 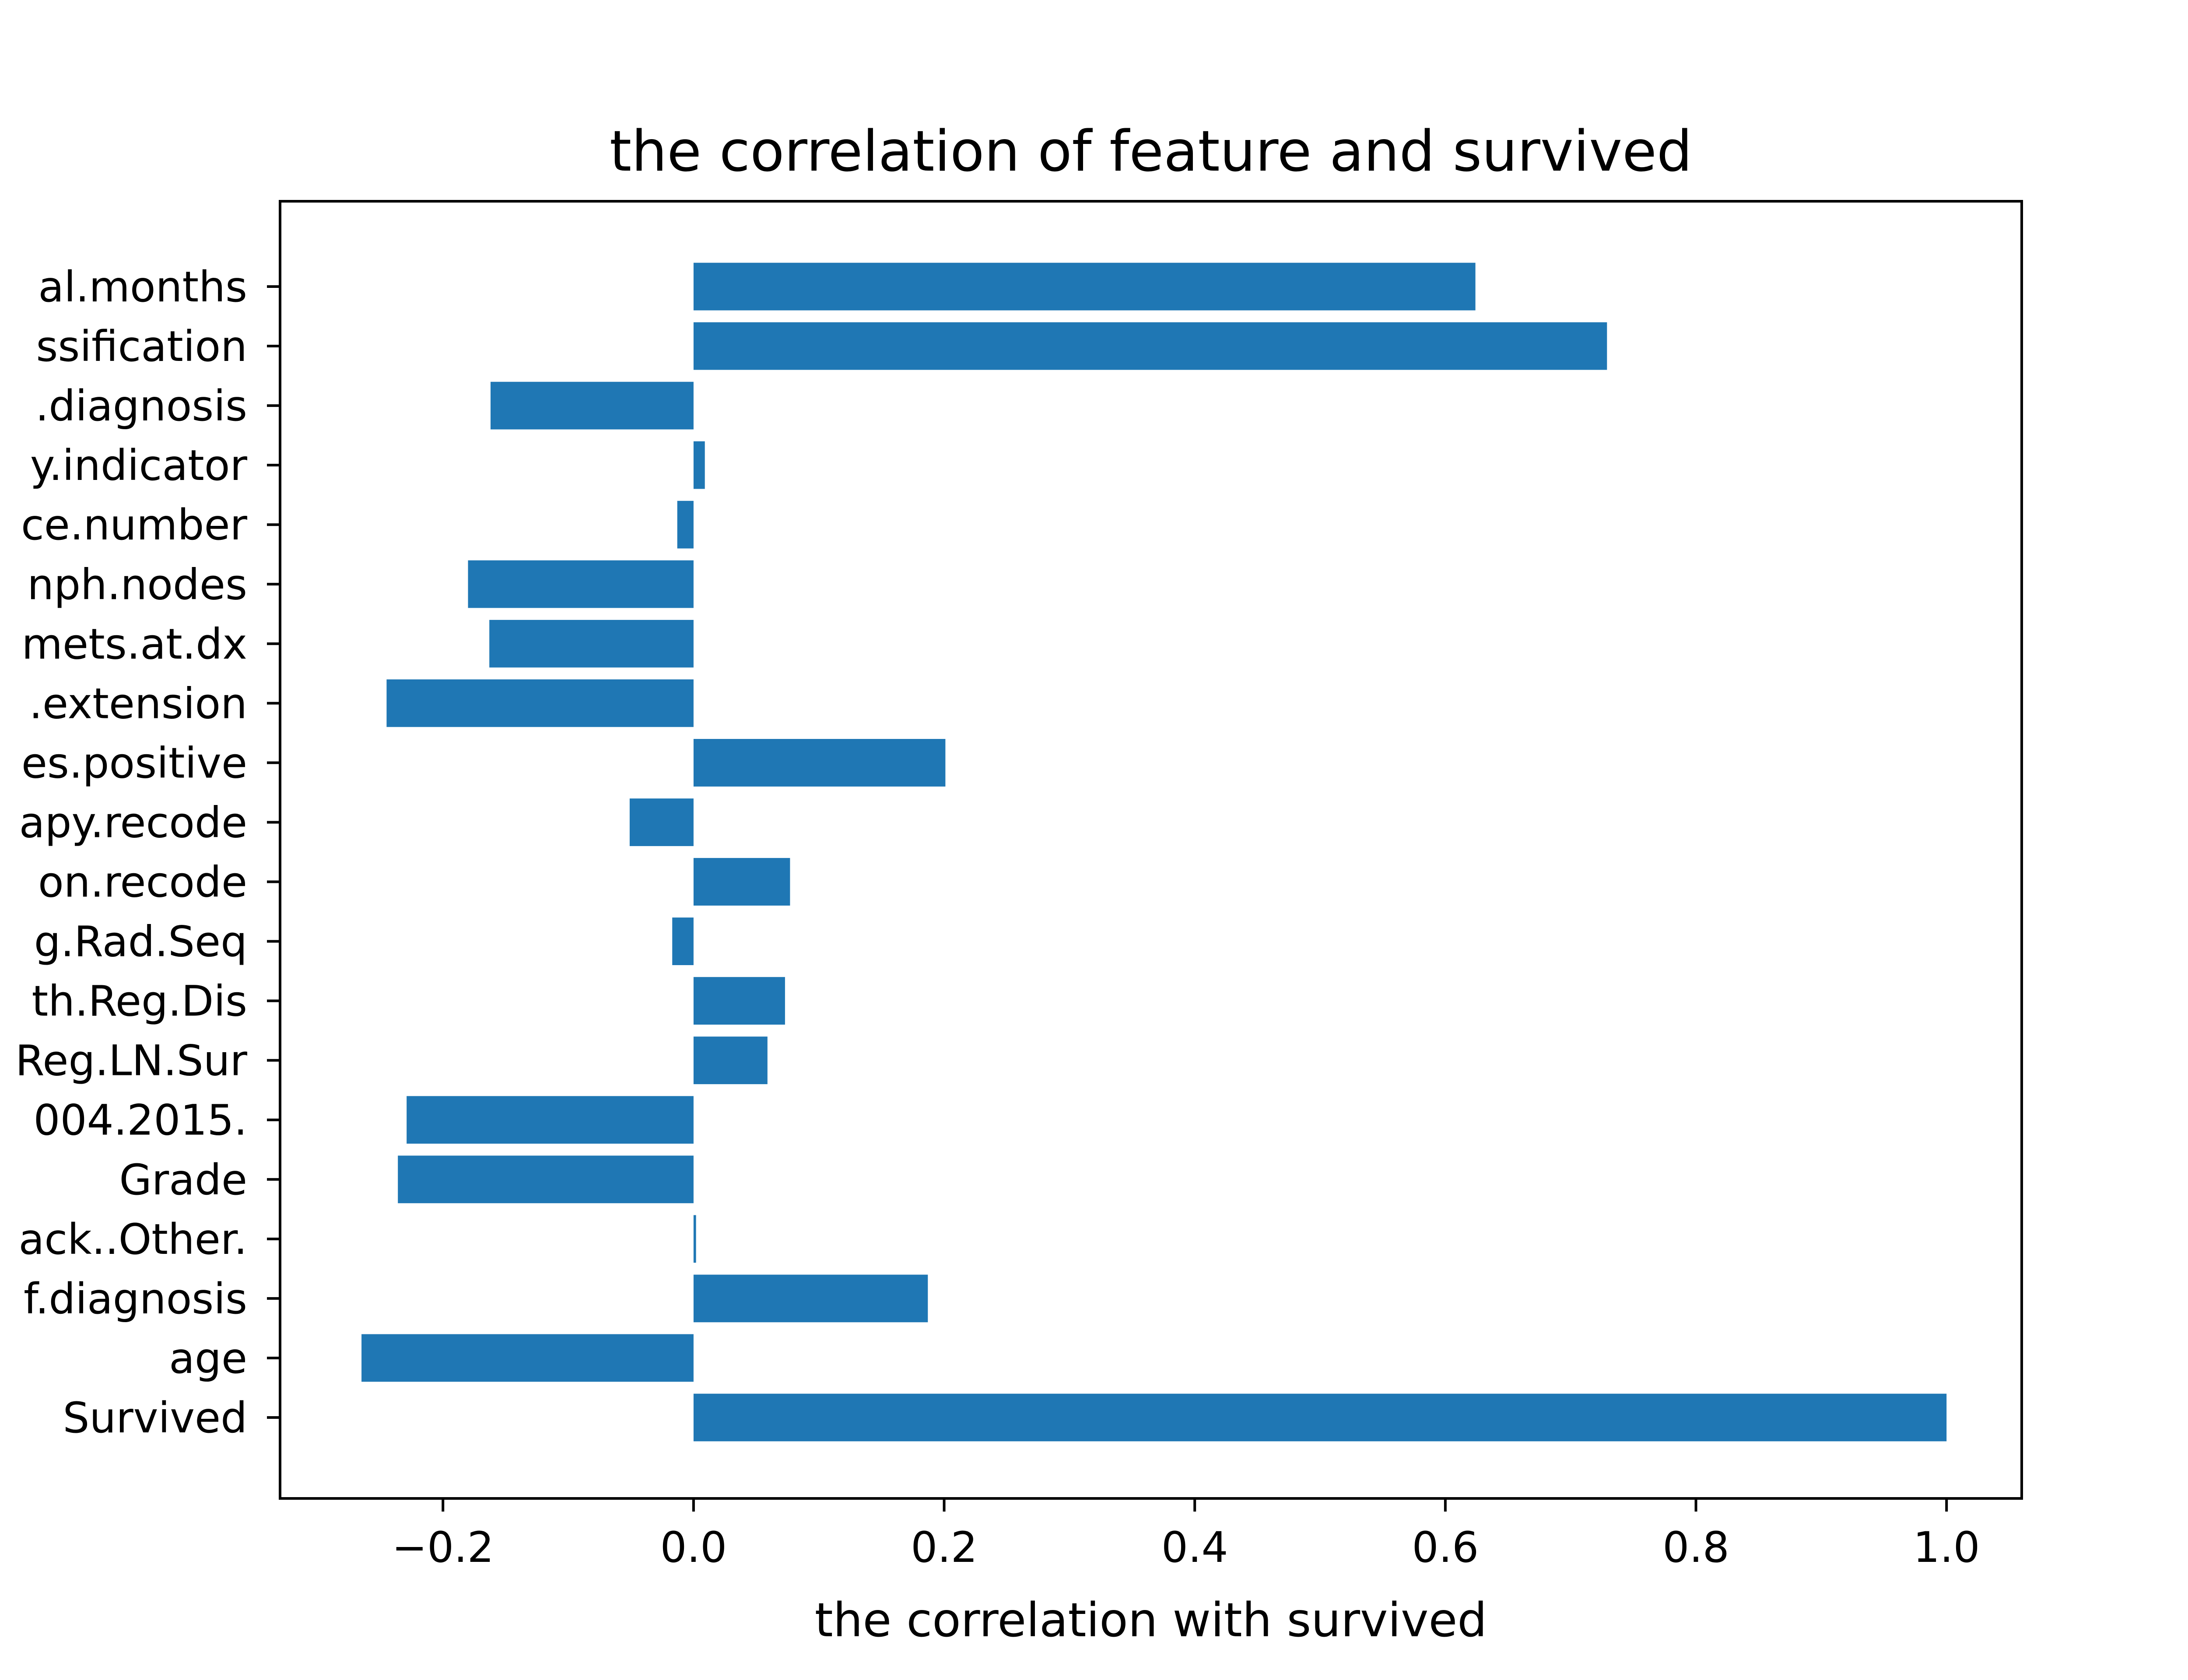 What do you see at coordinates (139, 1001) in the screenshot?
I see `y-tick-label: th.Reg.Dis` at bounding box center [139, 1001].